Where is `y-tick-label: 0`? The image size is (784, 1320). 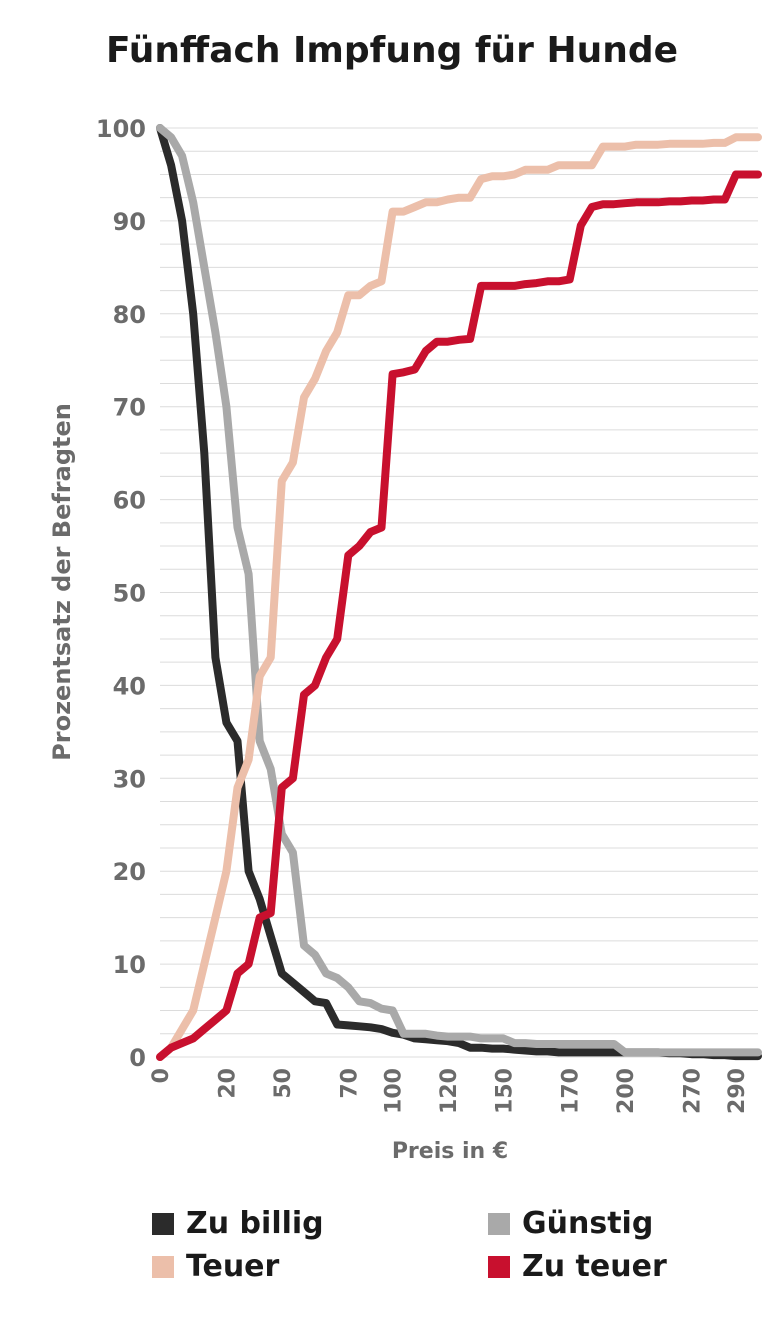 y-tick-label: 0 is located at coordinates (137, 1058).